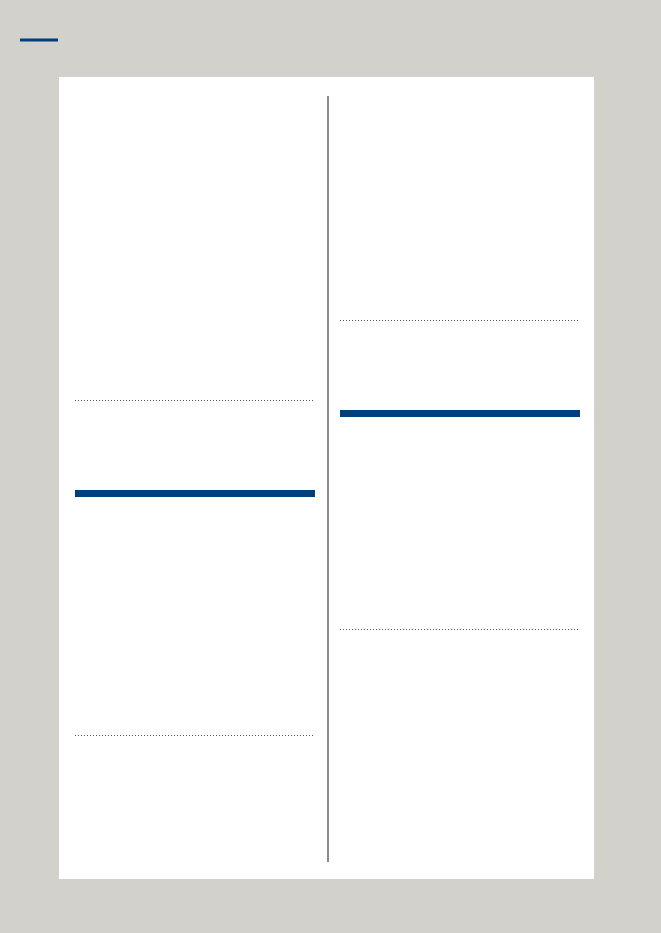 This screenshot has width=661, height=933. What do you see at coordinates (39, 40) in the screenshot?
I see `header-accent` at bounding box center [39, 40].